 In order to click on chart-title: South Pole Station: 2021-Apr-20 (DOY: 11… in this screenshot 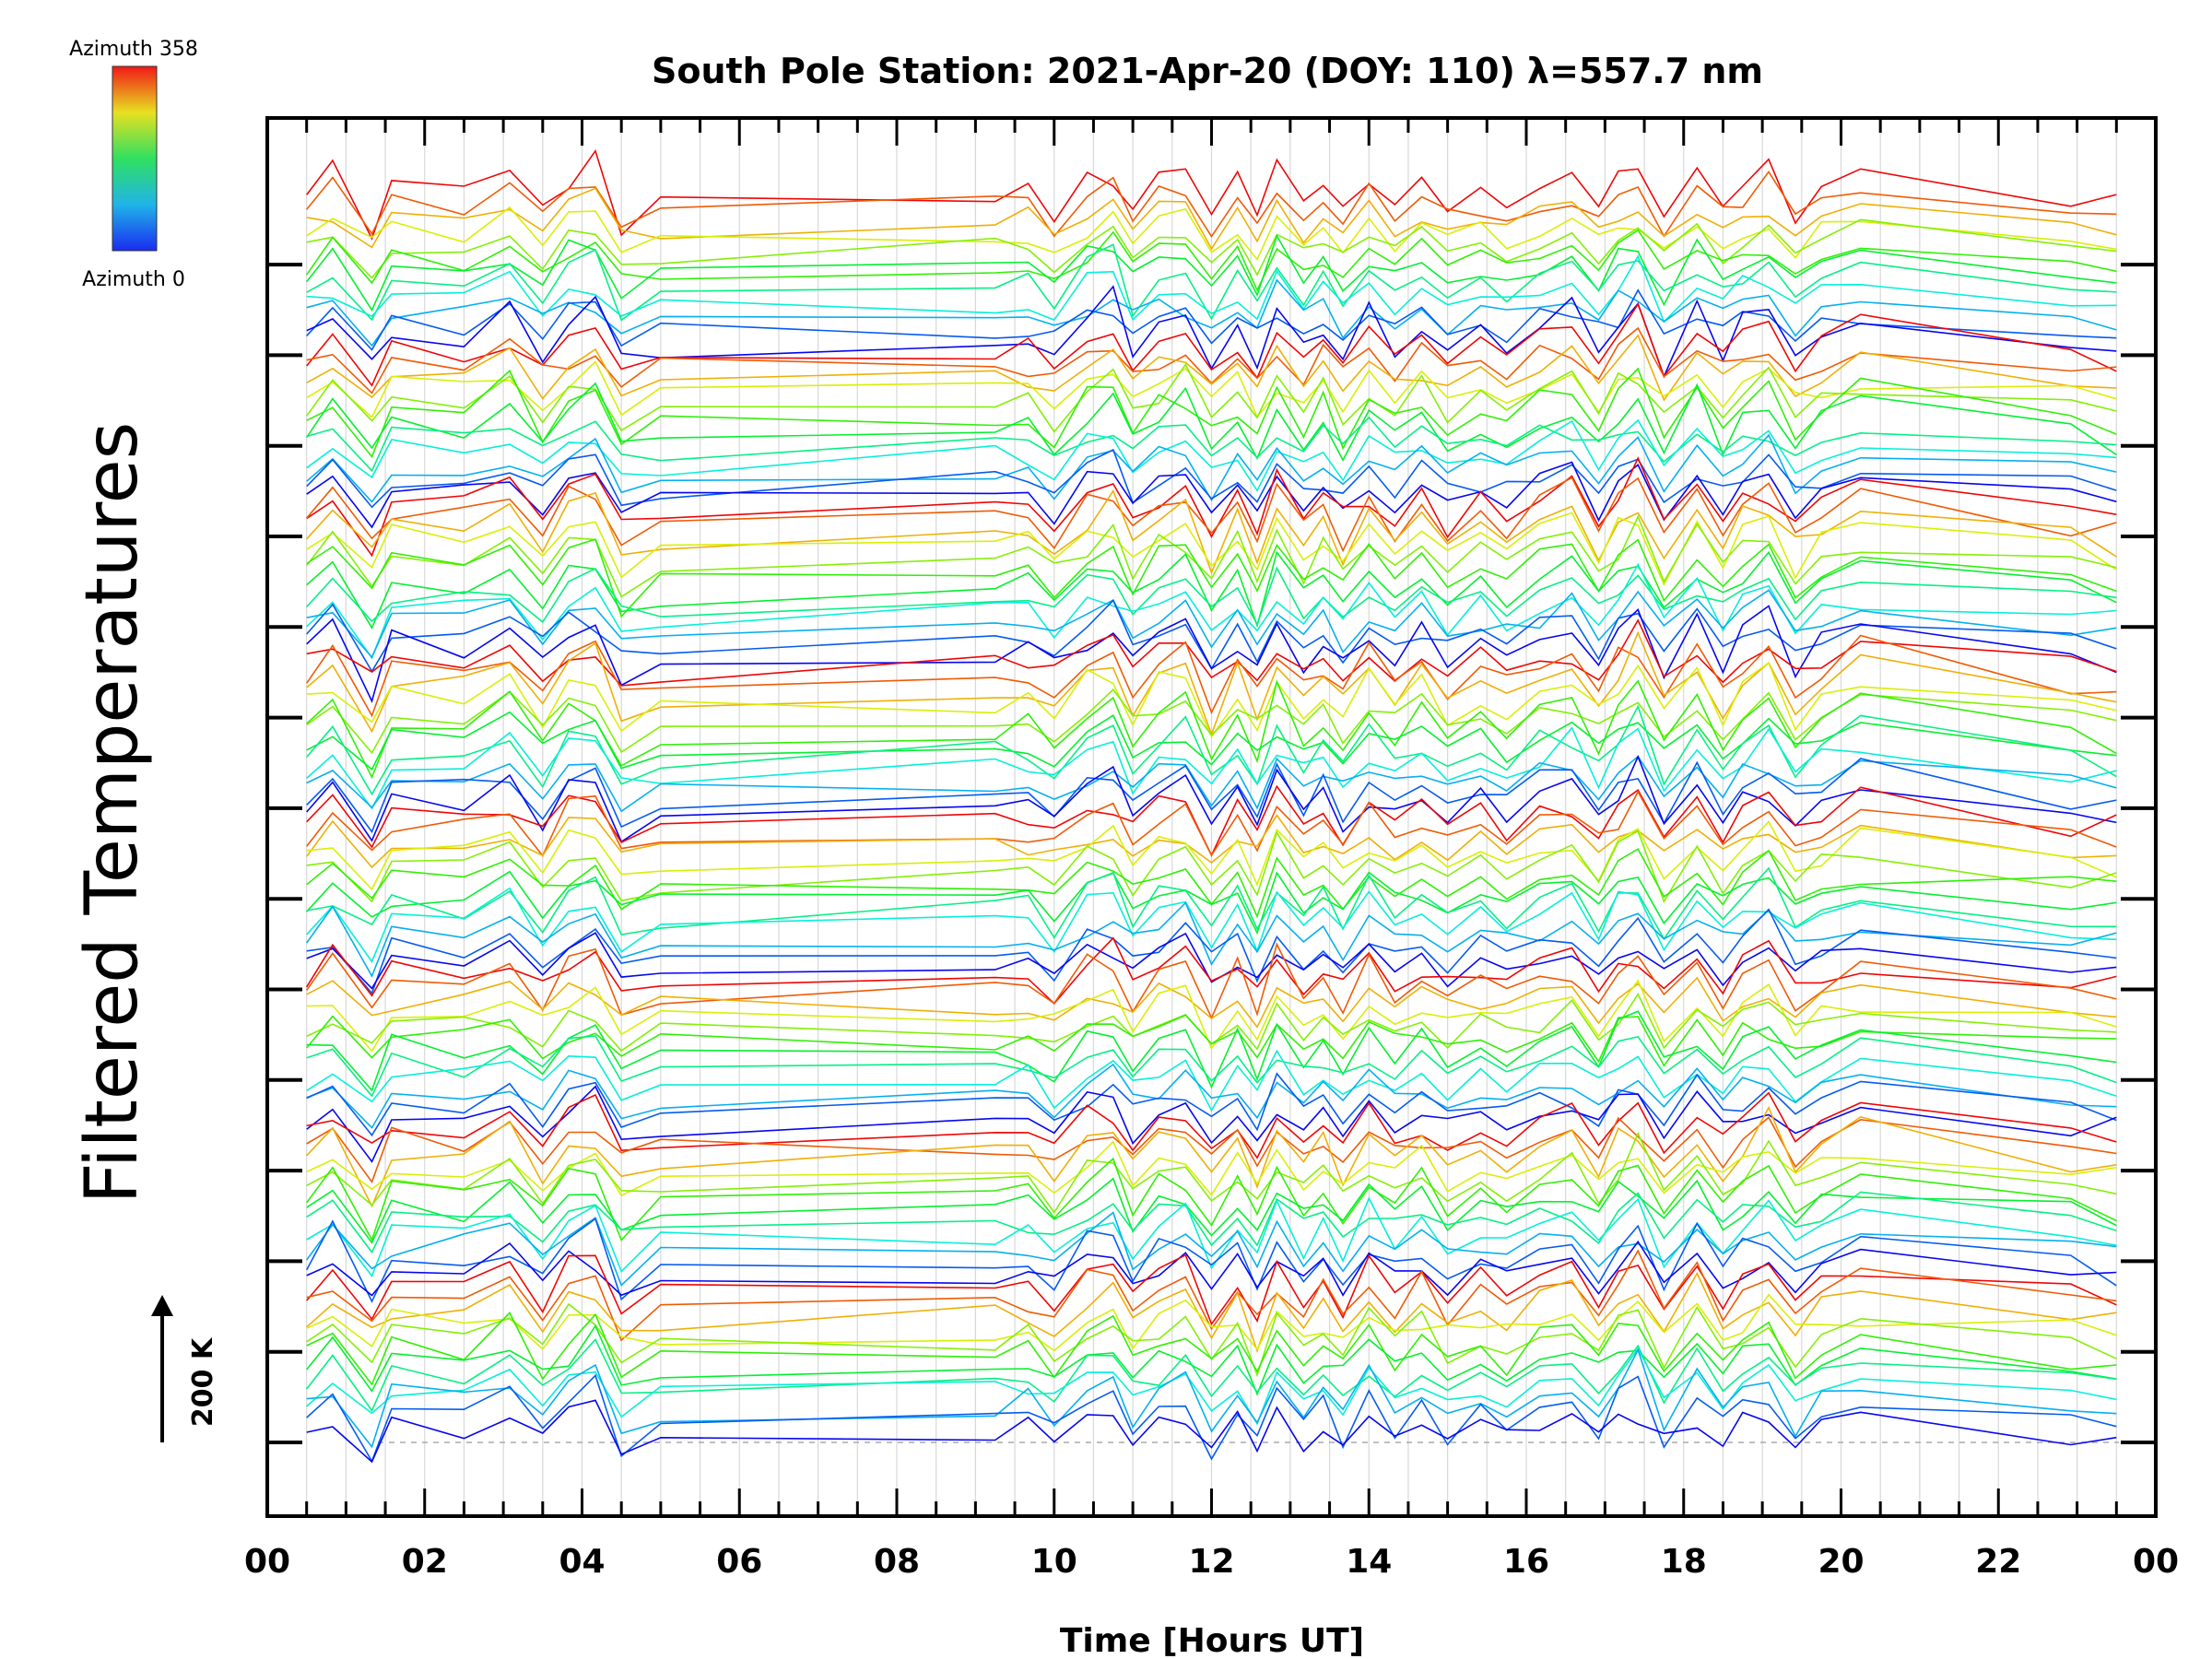, I will do `click(1207, 71)`.